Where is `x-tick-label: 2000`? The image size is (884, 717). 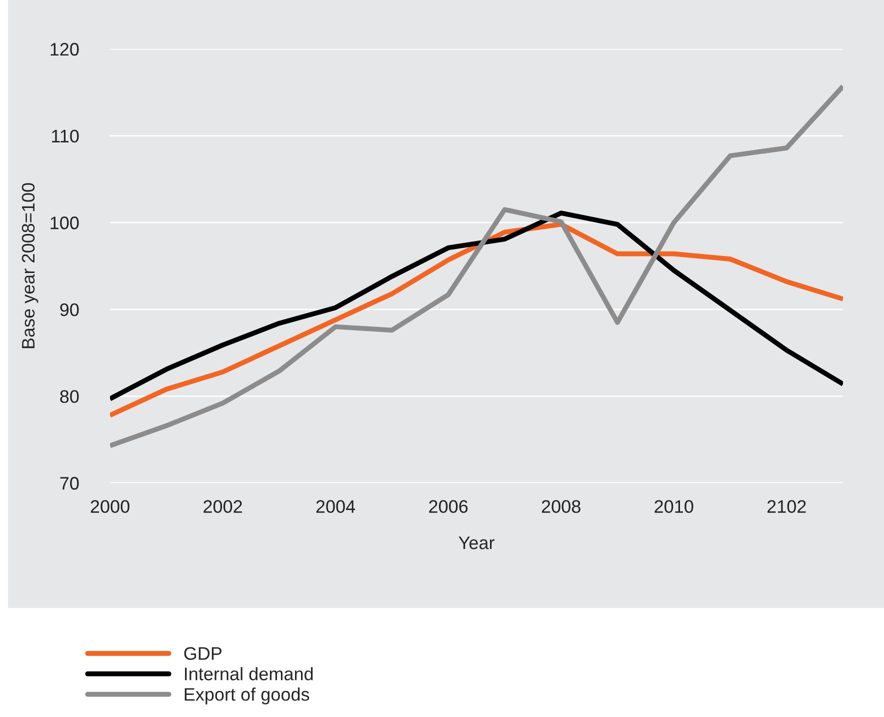
x-tick-label: 2000 is located at coordinates (110, 506).